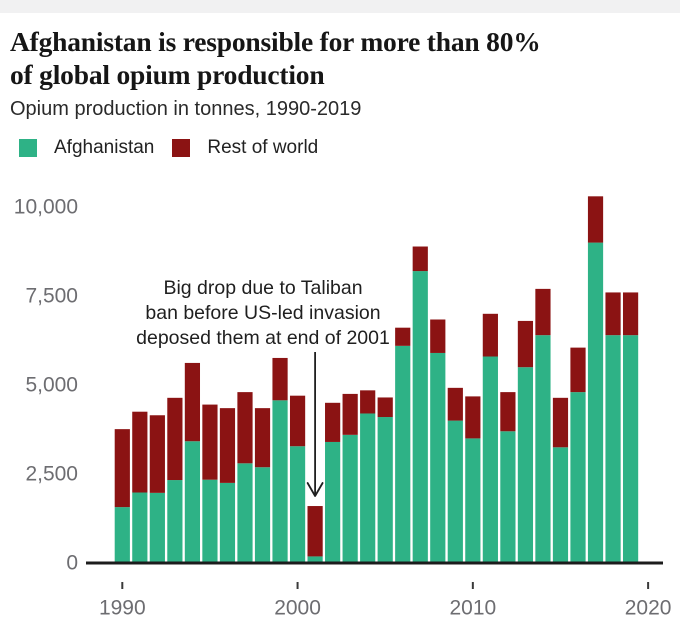  What do you see at coordinates (181, 148) in the screenshot?
I see `legend-swatch-rest-of-world` at bounding box center [181, 148].